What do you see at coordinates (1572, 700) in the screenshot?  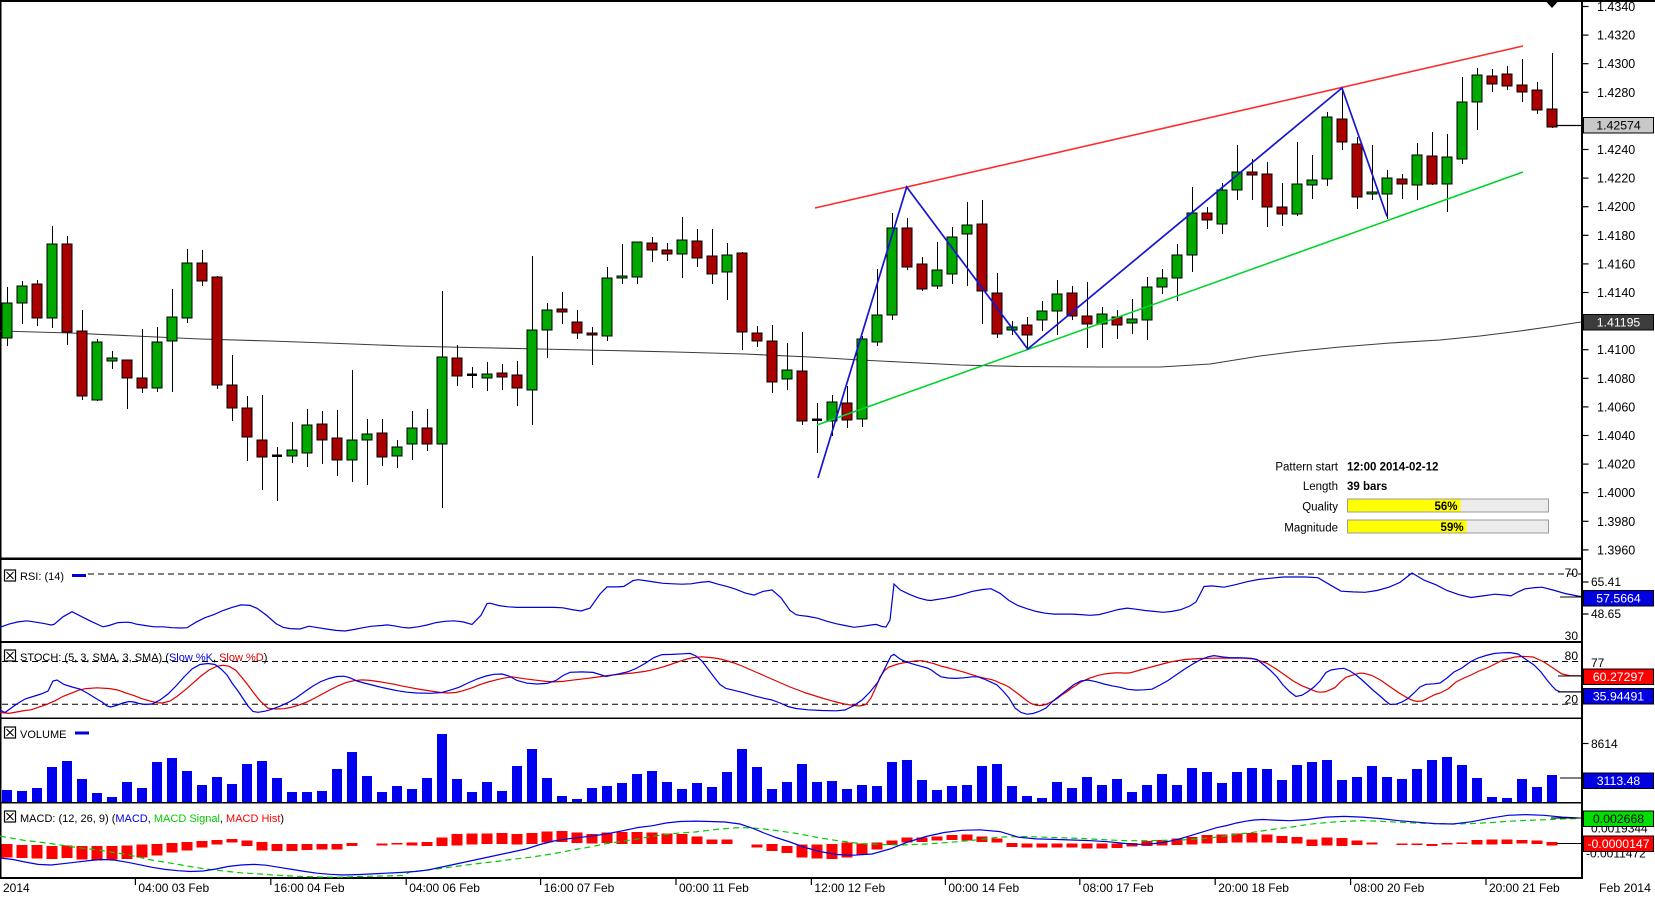 I see `svg-text: 20` at bounding box center [1572, 700].